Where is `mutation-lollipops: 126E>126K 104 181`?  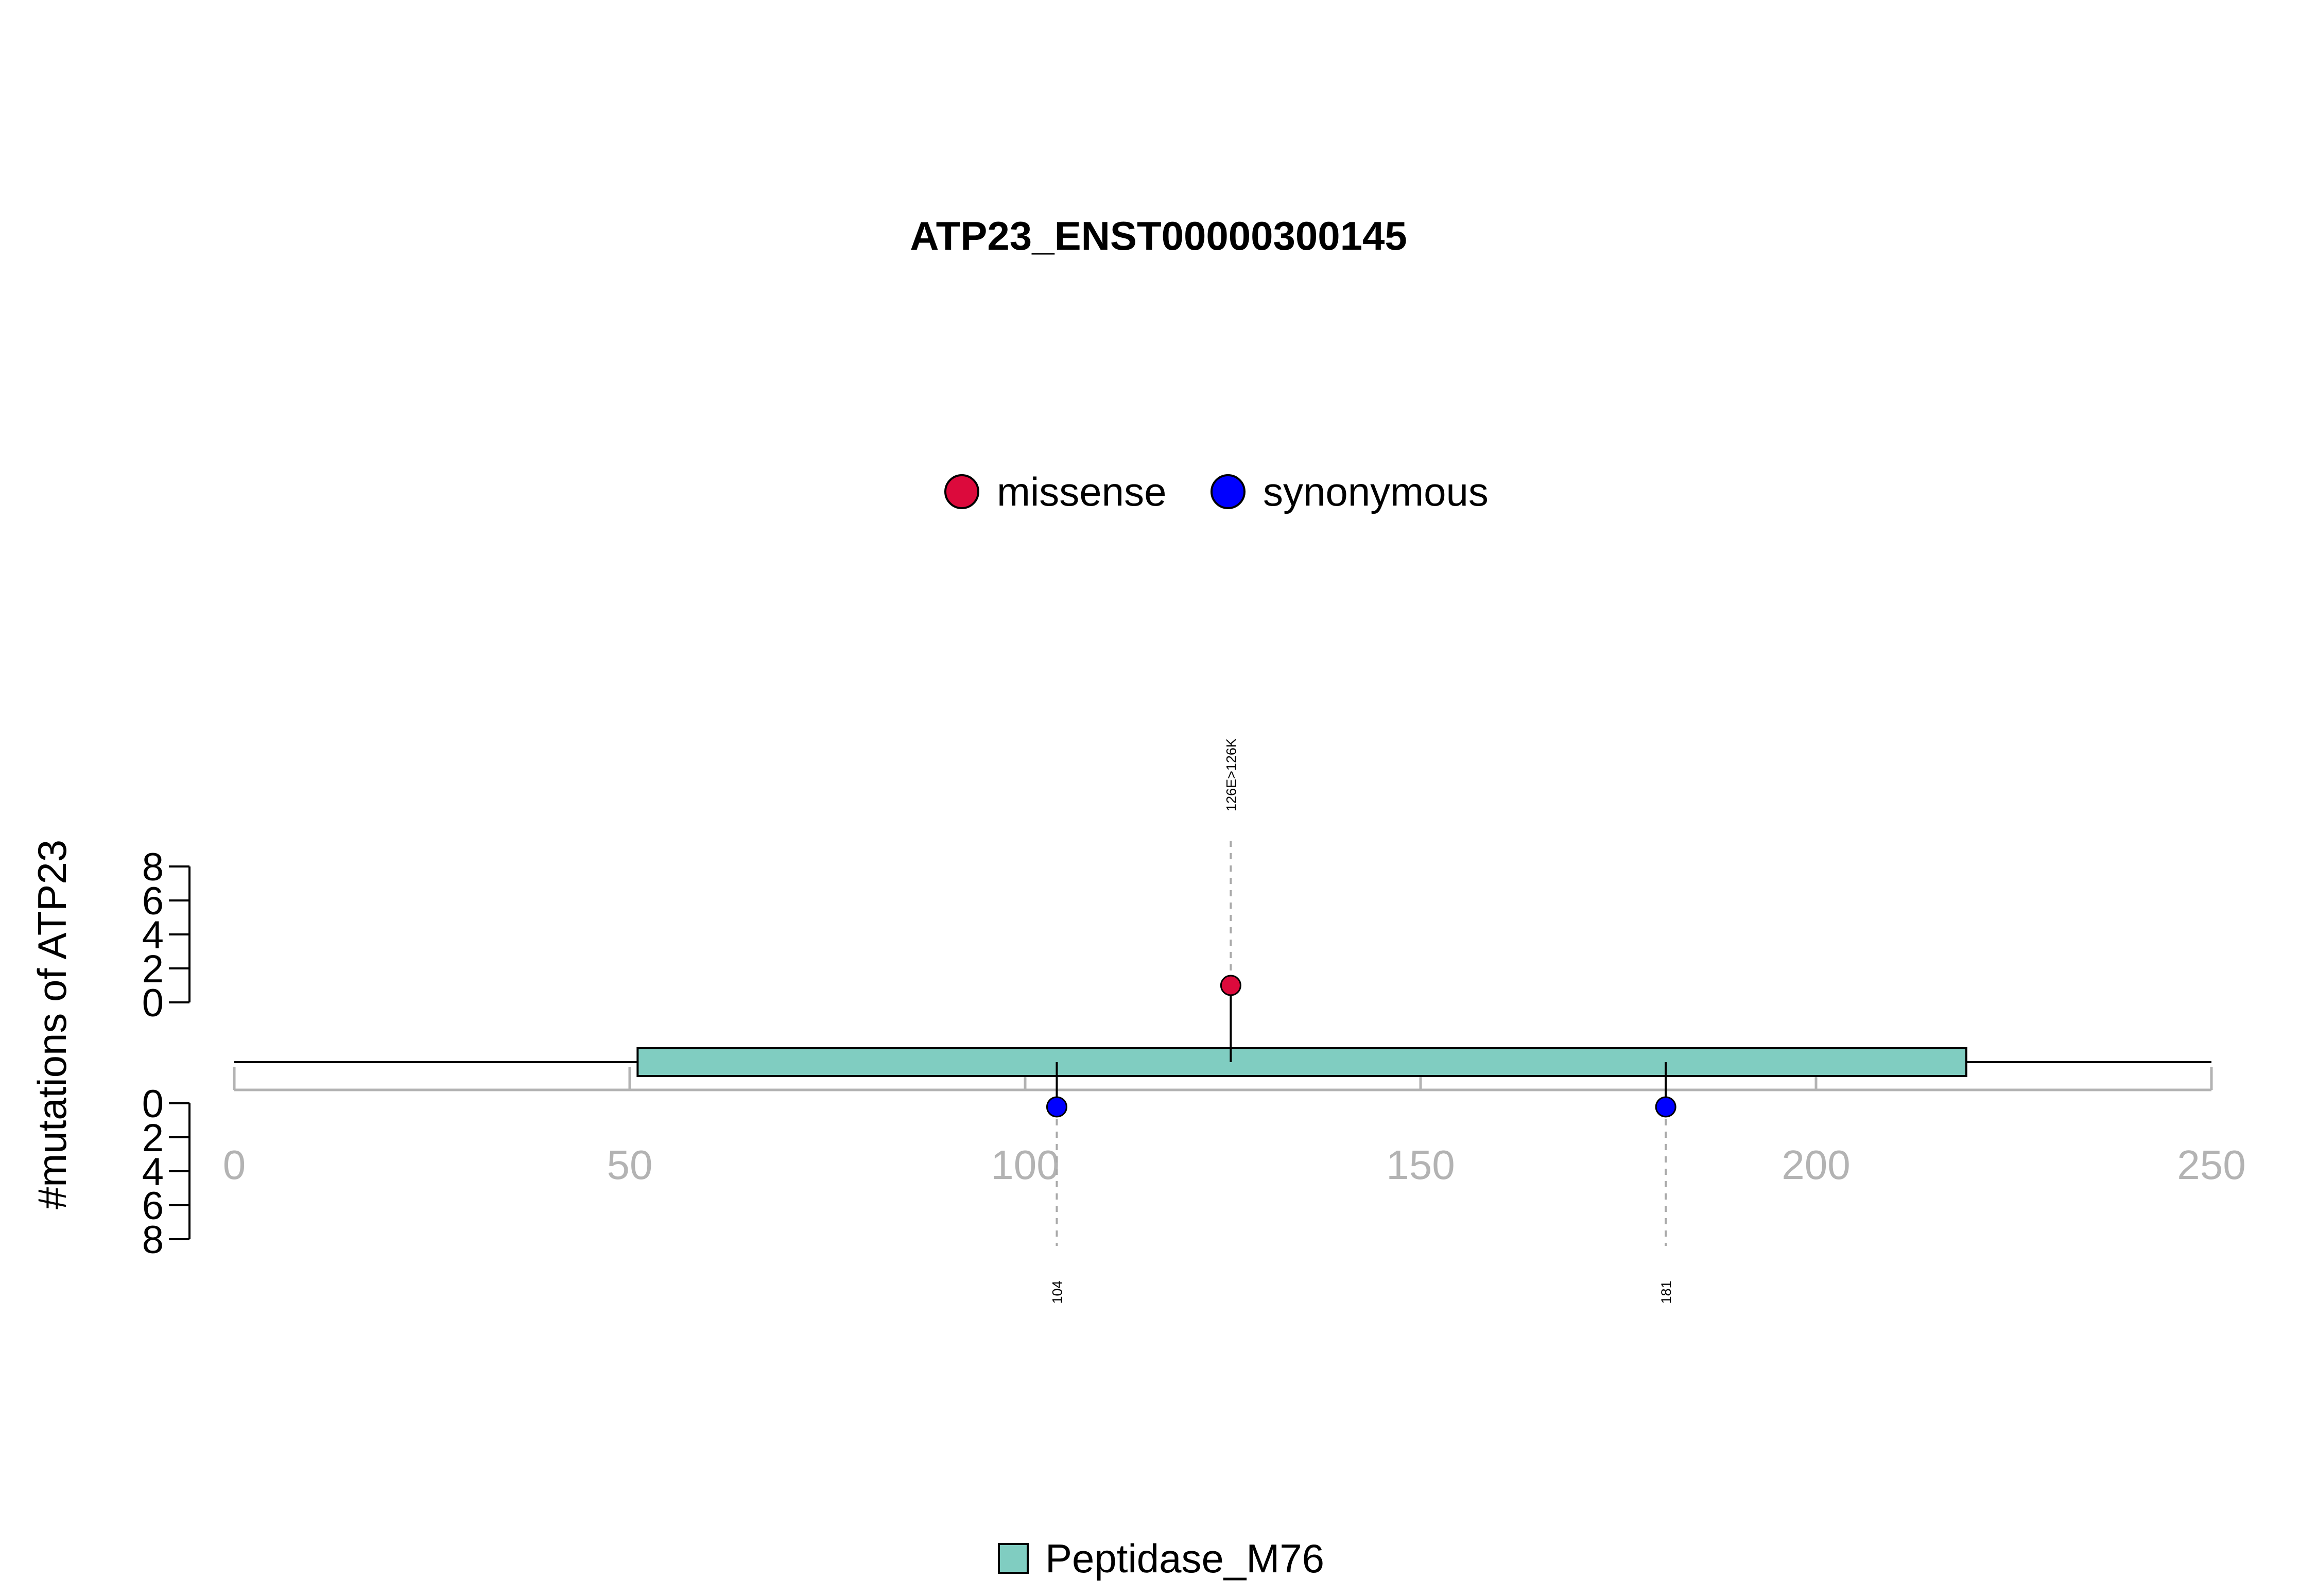 mutation-lollipops: 126E>126K 104 181 is located at coordinates (1361, 1021).